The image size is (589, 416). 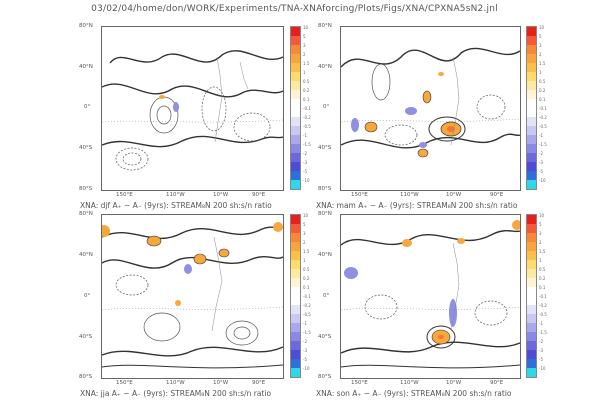 What do you see at coordinates (430, 102) in the screenshot?
I see `contour-map-mam` at bounding box center [430, 102].